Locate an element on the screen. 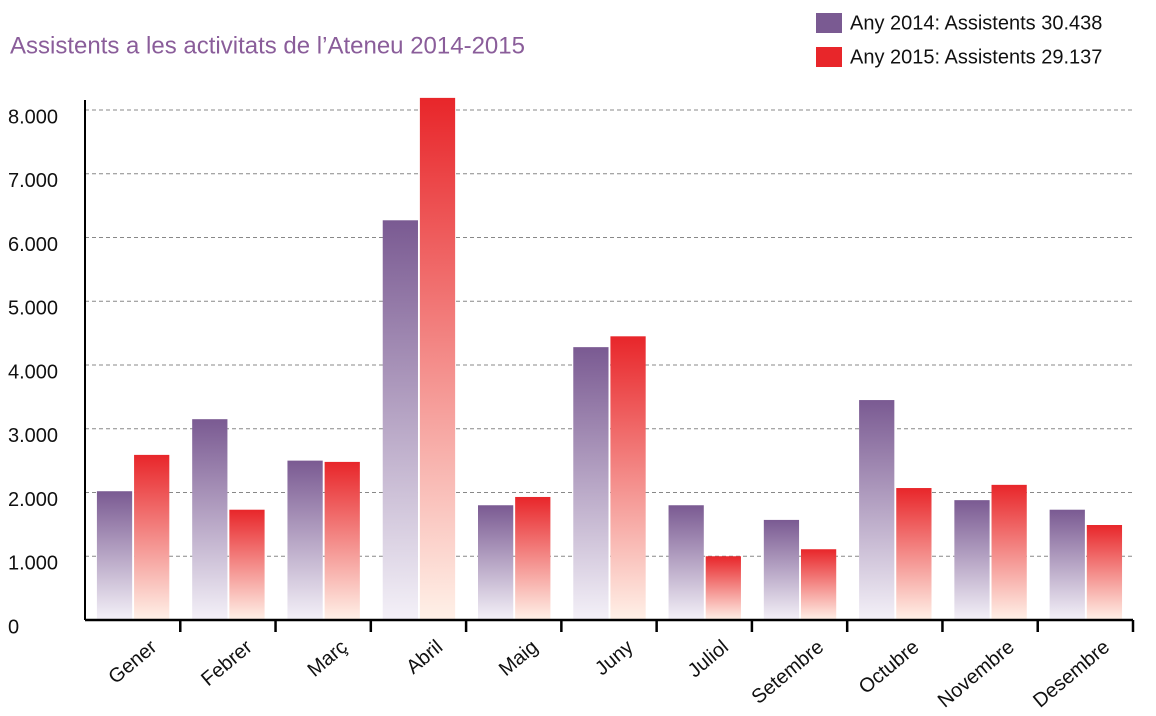 The height and width of the screenshot is (716, 1156). x-tick-label: Novembre is located at coordinates (976, 674).